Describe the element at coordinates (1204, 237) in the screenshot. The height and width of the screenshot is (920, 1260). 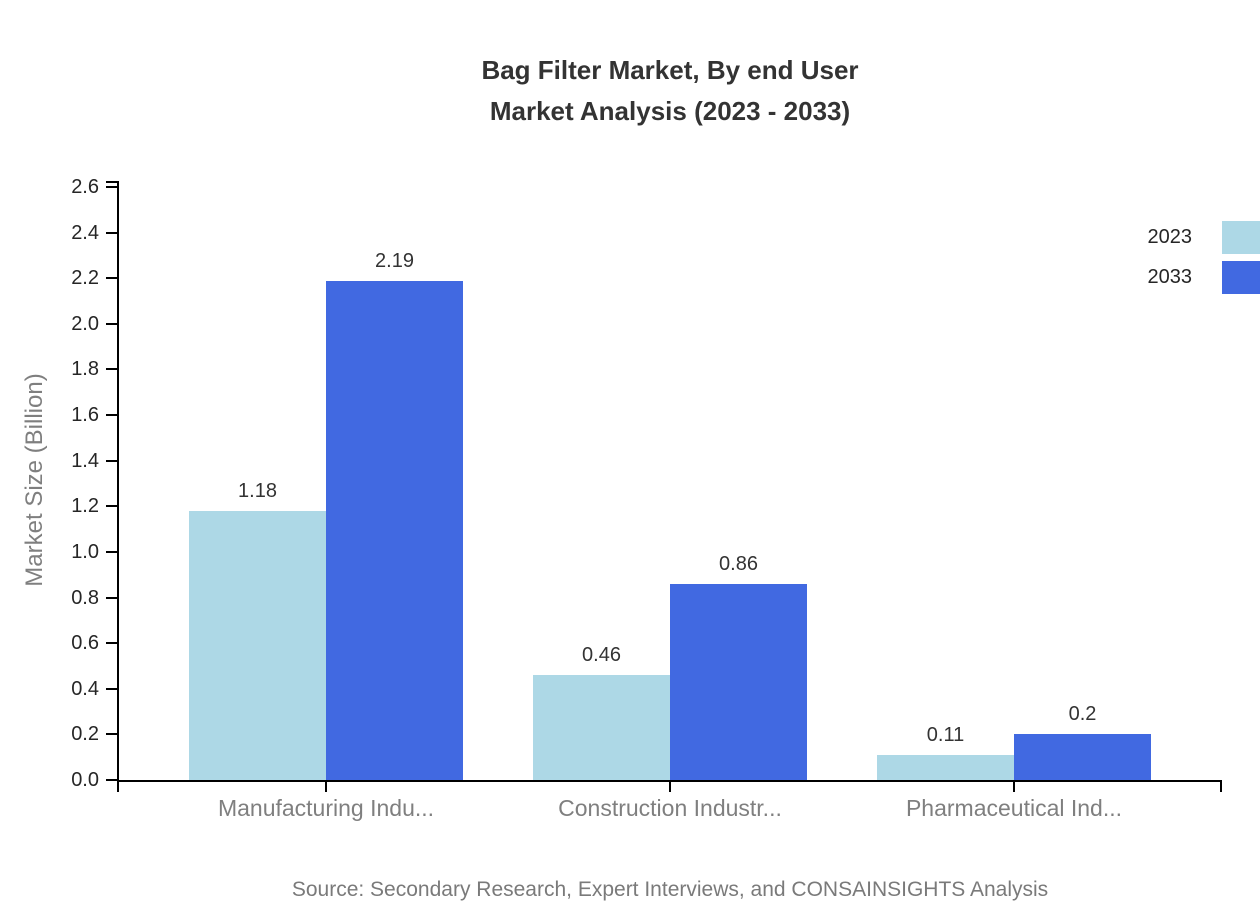
I see `legend-item-2023: 2023` at that location.